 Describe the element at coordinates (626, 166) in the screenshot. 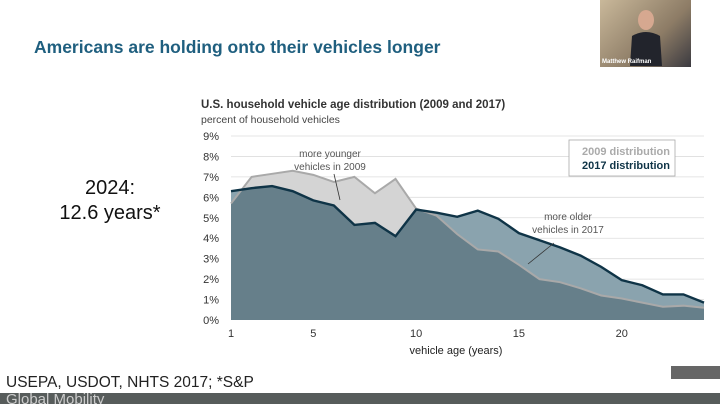

I see `legend-2017: 2017 distribution` at that location.